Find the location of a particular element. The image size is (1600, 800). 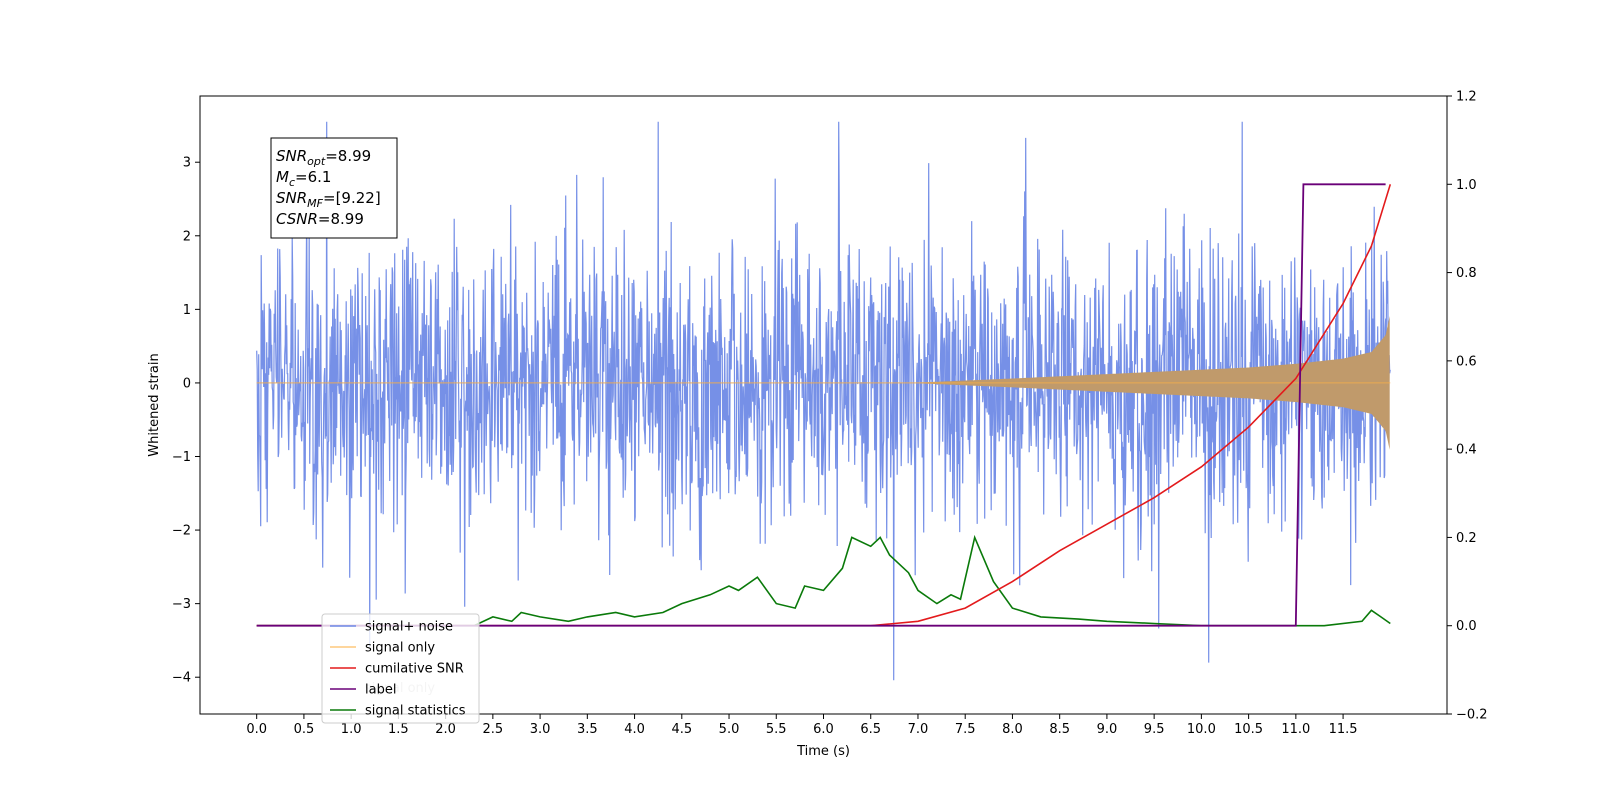

y-tick-label: 0 is located at coordinates (187, 383).